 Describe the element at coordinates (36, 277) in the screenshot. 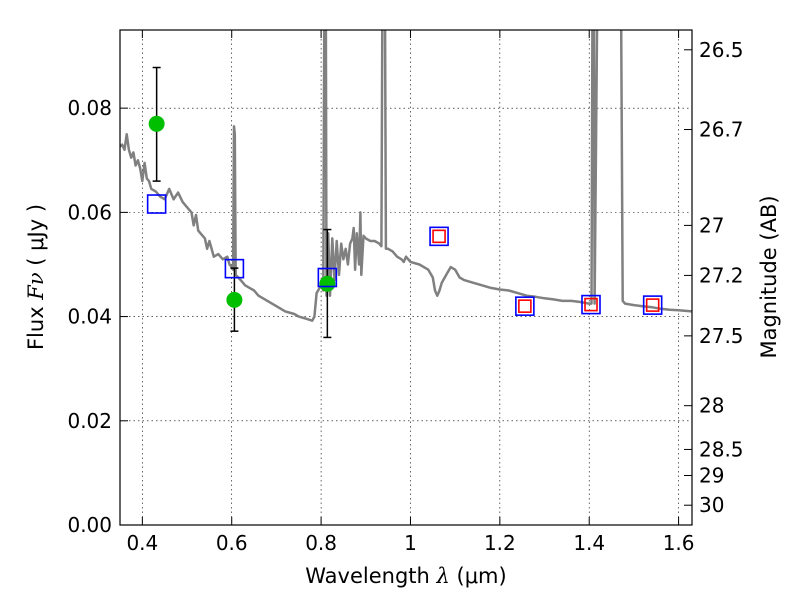

I see `y-axis-title: Flux Fν ( μJy )` at that location.